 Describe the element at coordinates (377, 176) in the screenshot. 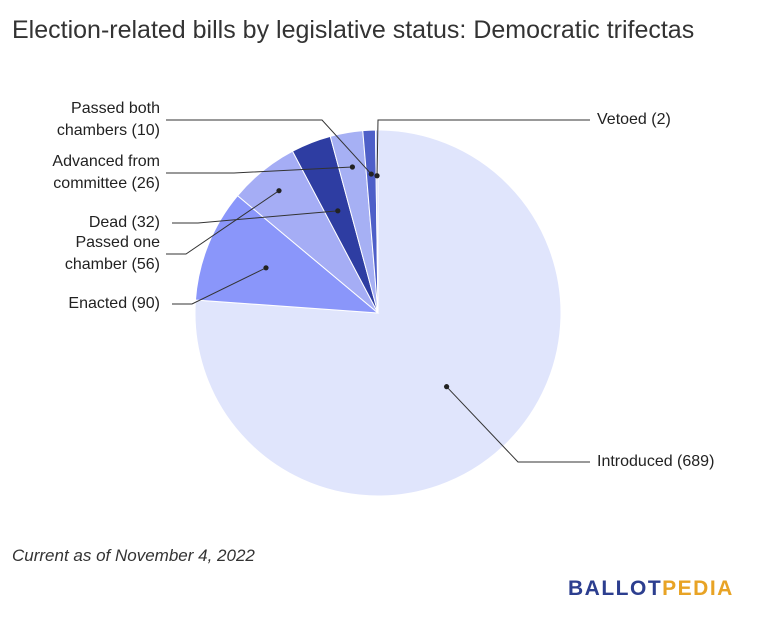

I see `leader-dot-vetoed` at that location.